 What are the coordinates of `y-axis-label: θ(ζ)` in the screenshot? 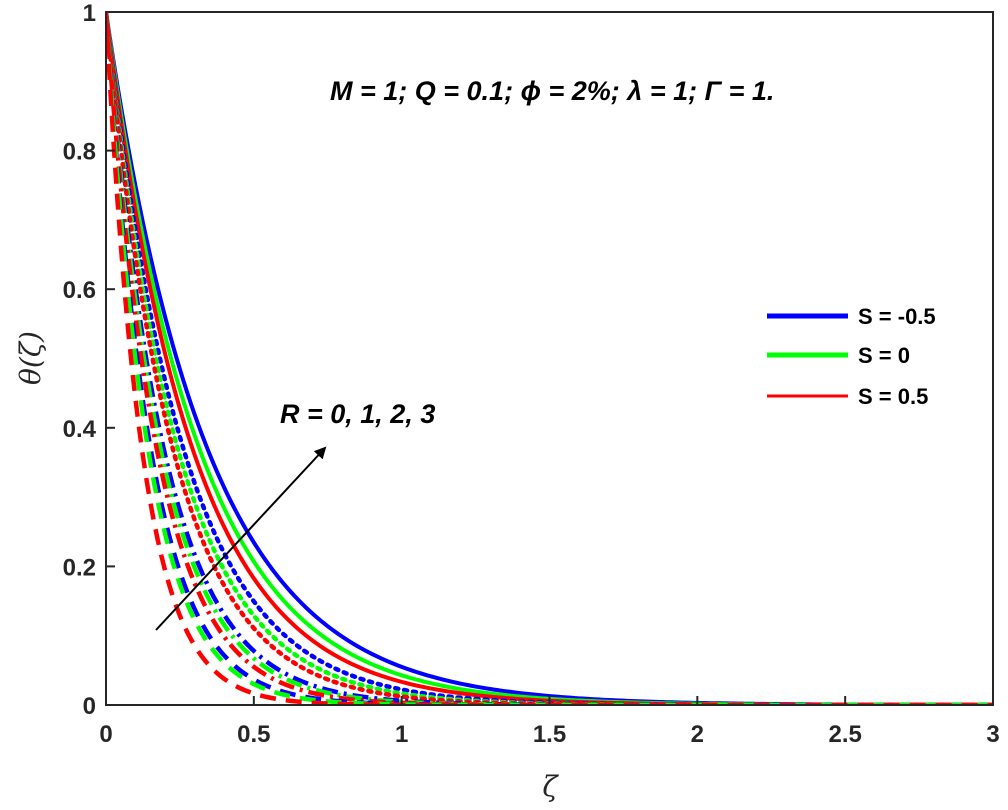 It's located at (30, 358).